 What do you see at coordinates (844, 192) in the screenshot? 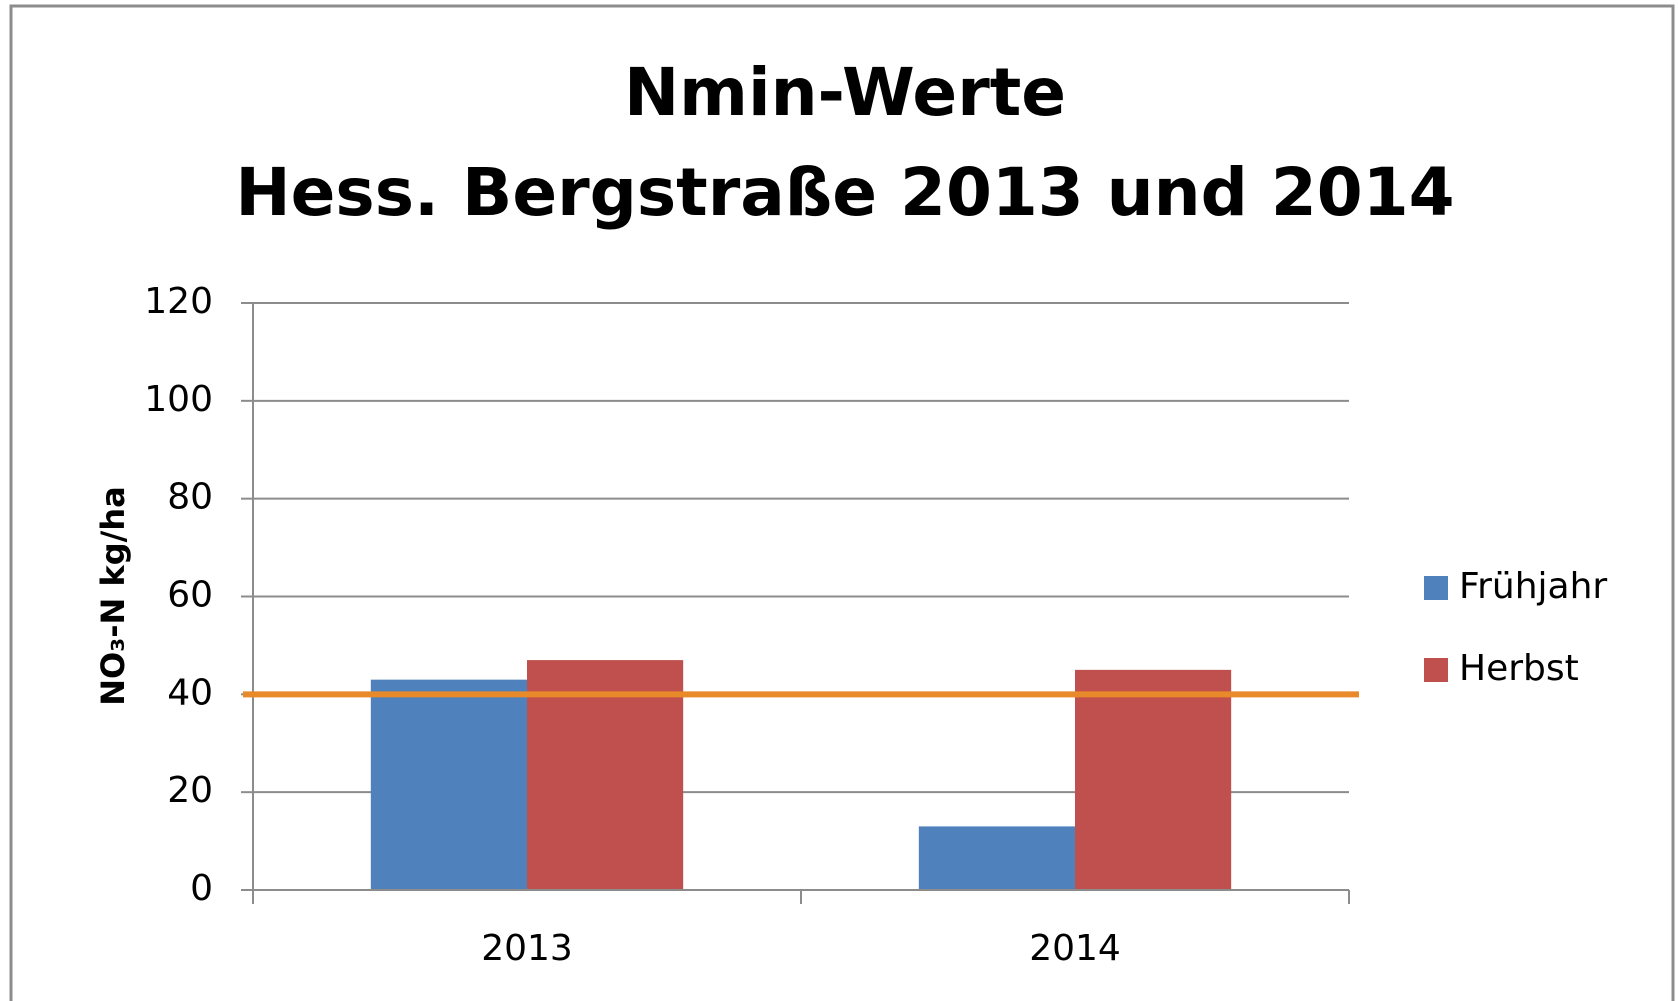
I see `chart-title: Hess. Bergstraße 2013 und 2014` at bounding box center [844, 192].